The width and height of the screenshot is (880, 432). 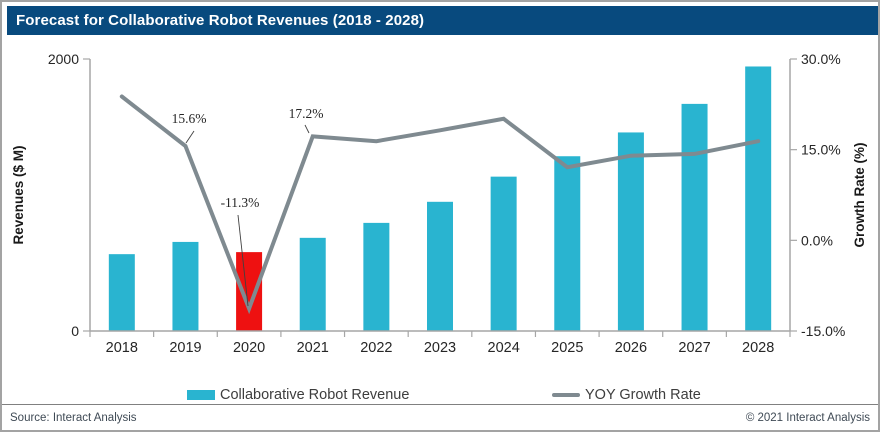 What do you see at coordinates (631, 348) in the screenshot?
I see `x-axis-label-2026: 2026` at bounding box center [631, 348].